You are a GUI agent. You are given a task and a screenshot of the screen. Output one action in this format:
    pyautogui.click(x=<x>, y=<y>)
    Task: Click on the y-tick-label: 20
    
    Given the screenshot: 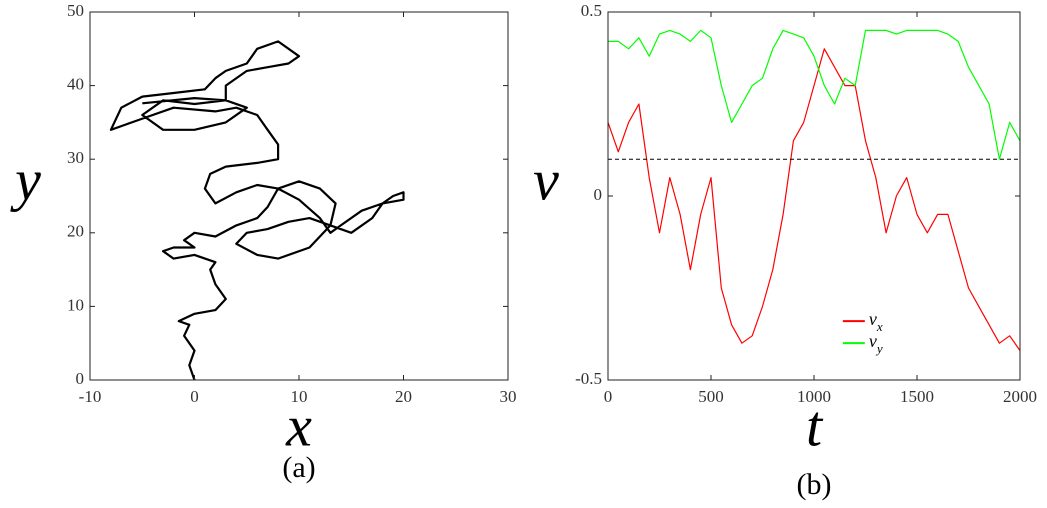 What is the action you would take?
    pyautogui.click(x=75, y=231)
    